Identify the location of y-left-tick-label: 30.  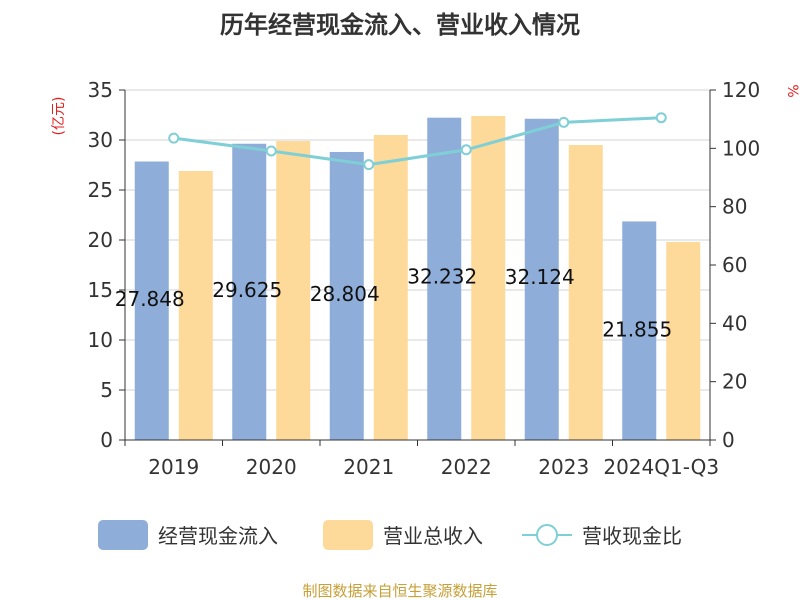
(100, 140).